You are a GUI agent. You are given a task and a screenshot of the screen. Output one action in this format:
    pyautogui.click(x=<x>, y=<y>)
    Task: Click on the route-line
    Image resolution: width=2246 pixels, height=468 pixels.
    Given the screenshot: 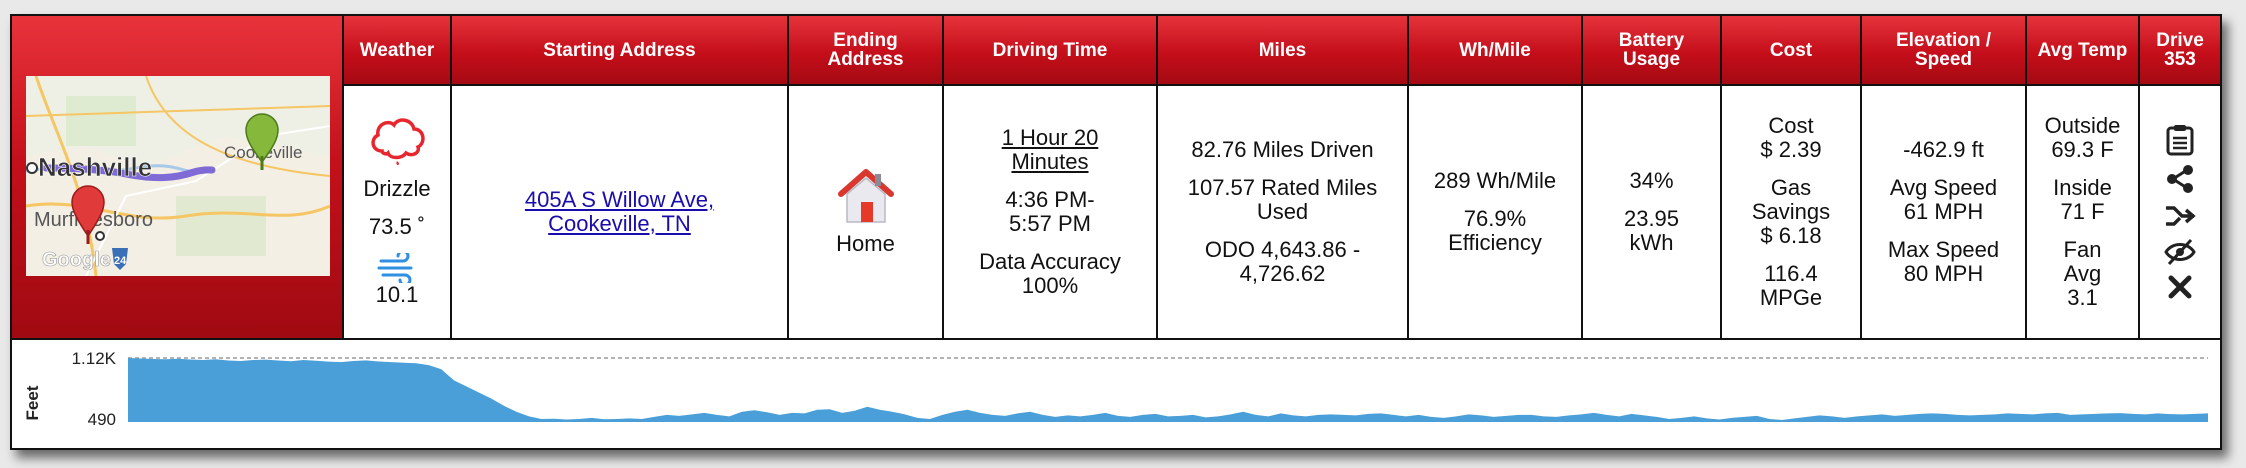 What is the action you would take?
    pyautogui.click(x=129, y=173)
    